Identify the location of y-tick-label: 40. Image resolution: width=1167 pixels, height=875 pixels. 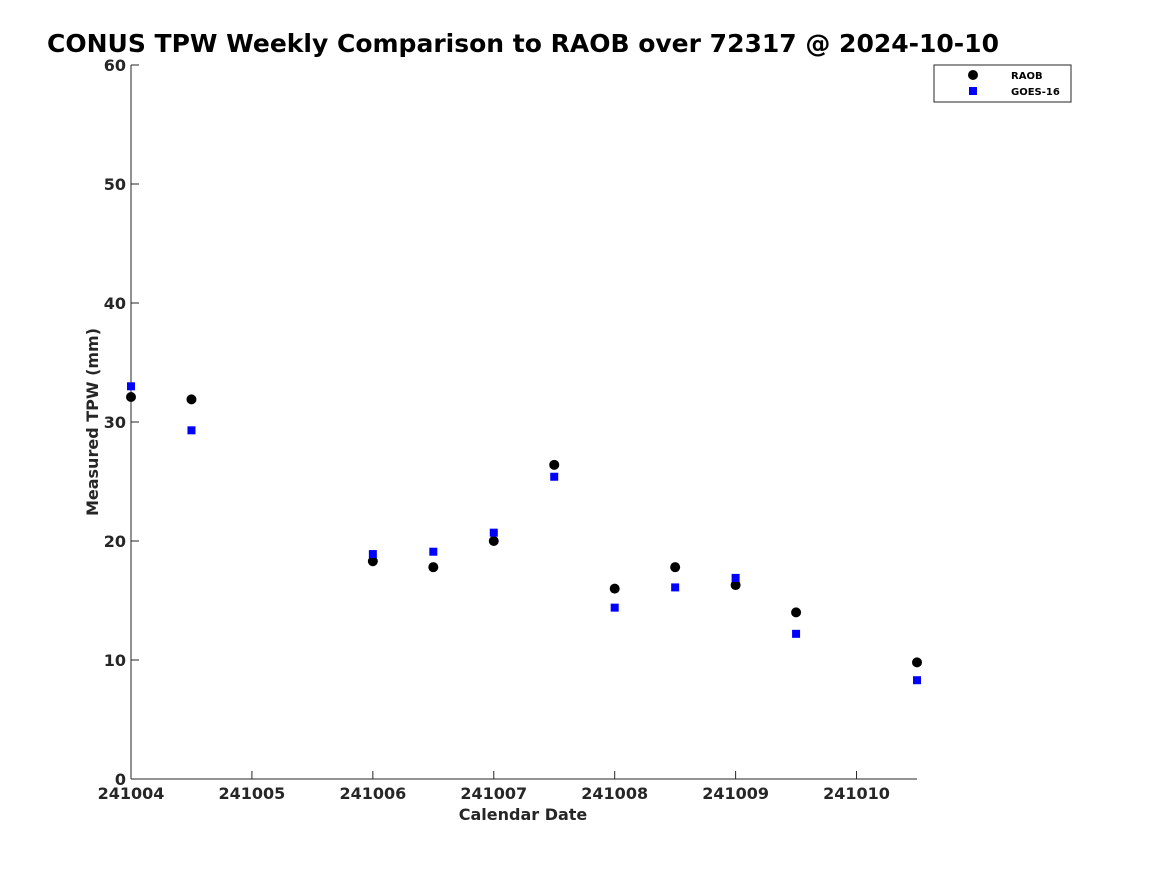
(115, 303).